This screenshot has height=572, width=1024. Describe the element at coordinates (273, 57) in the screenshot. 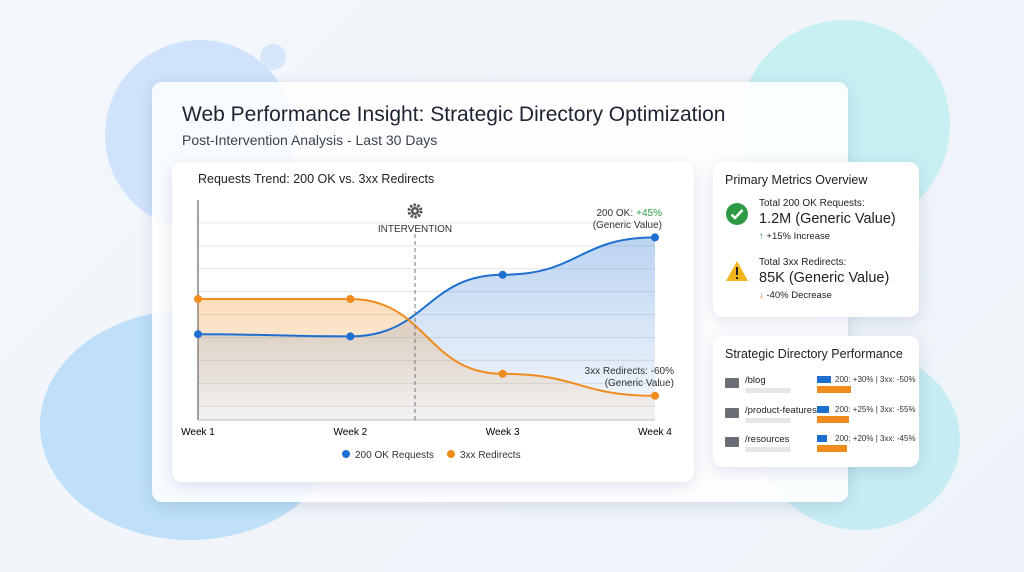

I see `decor` at that location.